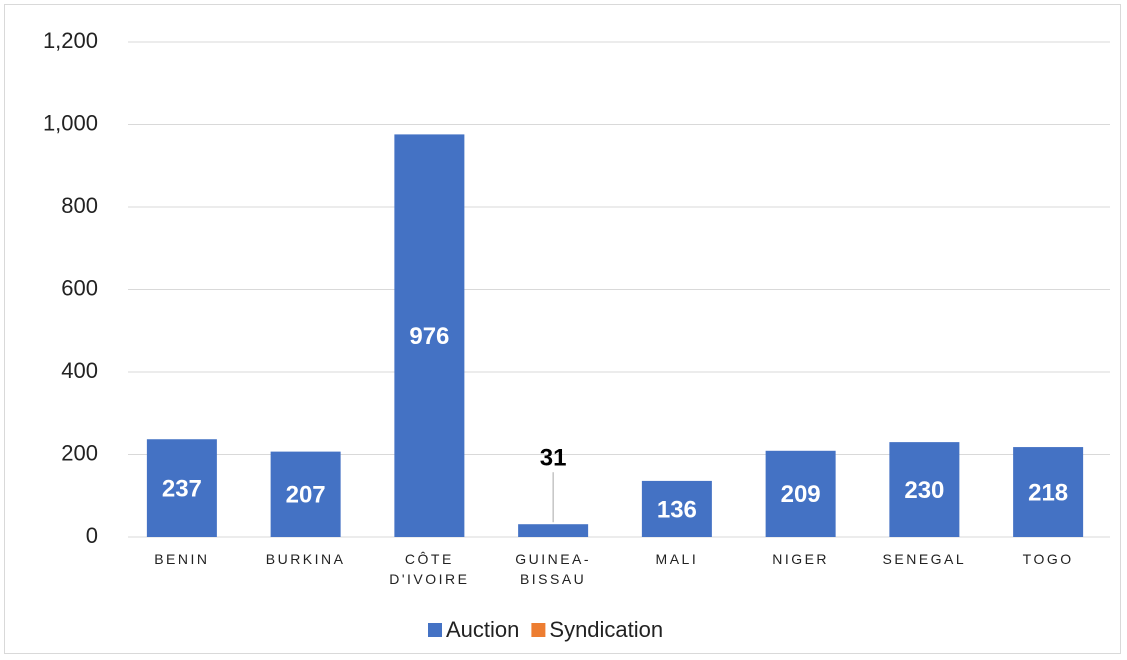 The height and width of the screenshot is (660, 1127). Describe the element at coordinates (553, 569) in the screenshot. I see `x-tick-label: GUINEA-BISSAU` at that location.